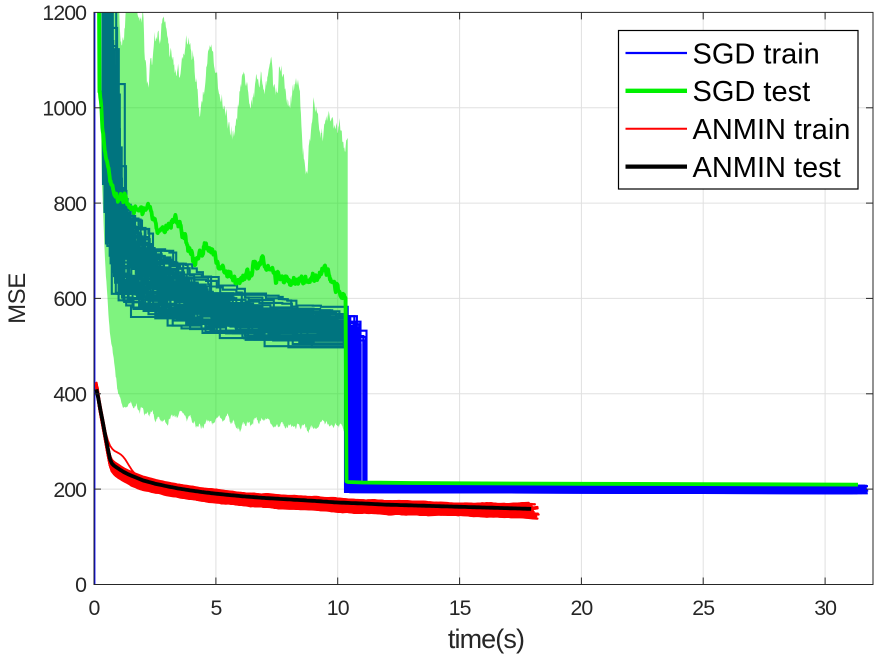  I want to click on svg-text: 1200, so click(64, 13).